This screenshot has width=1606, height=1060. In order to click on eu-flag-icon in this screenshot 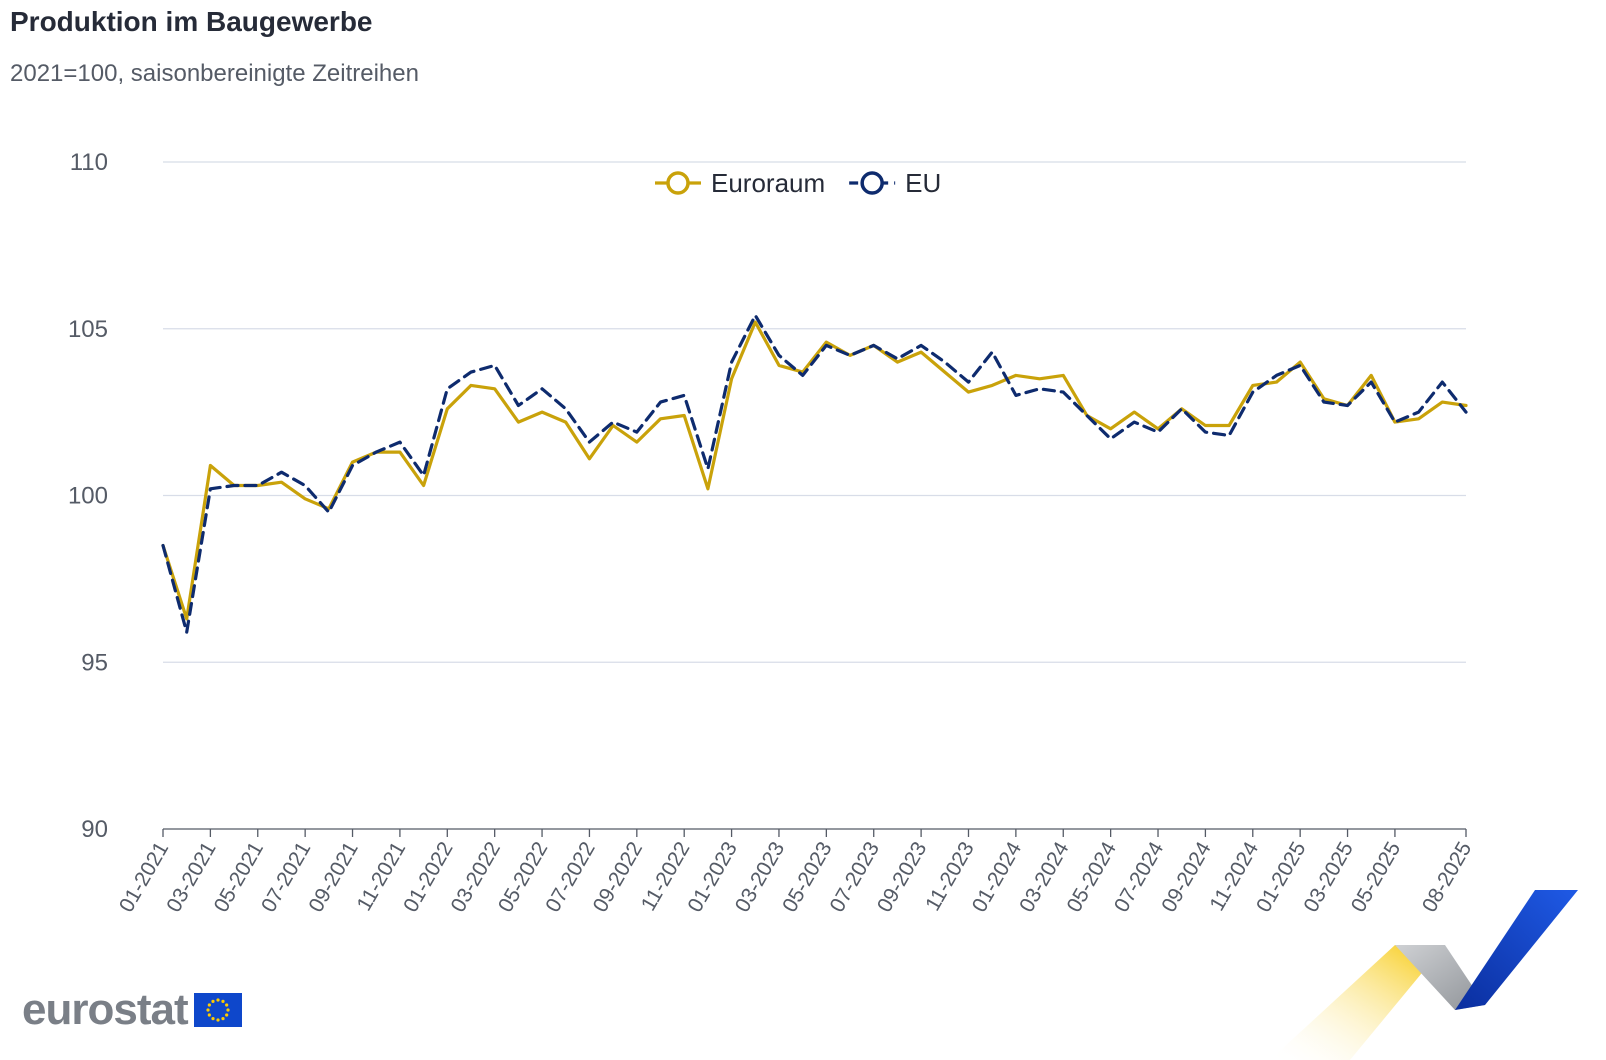, I will do `click(217, 1010)`.